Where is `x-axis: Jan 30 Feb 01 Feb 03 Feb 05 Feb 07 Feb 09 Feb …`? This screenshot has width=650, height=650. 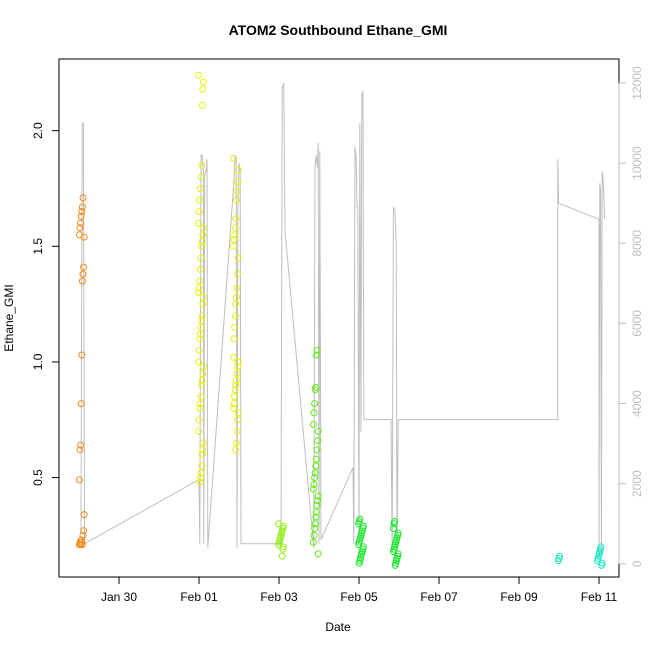 x-axis: Jan 30 Feb 01 Feb 03 Feb 05 Feb 07 Feb 09 Feb … is located at coordinates (359, 590).